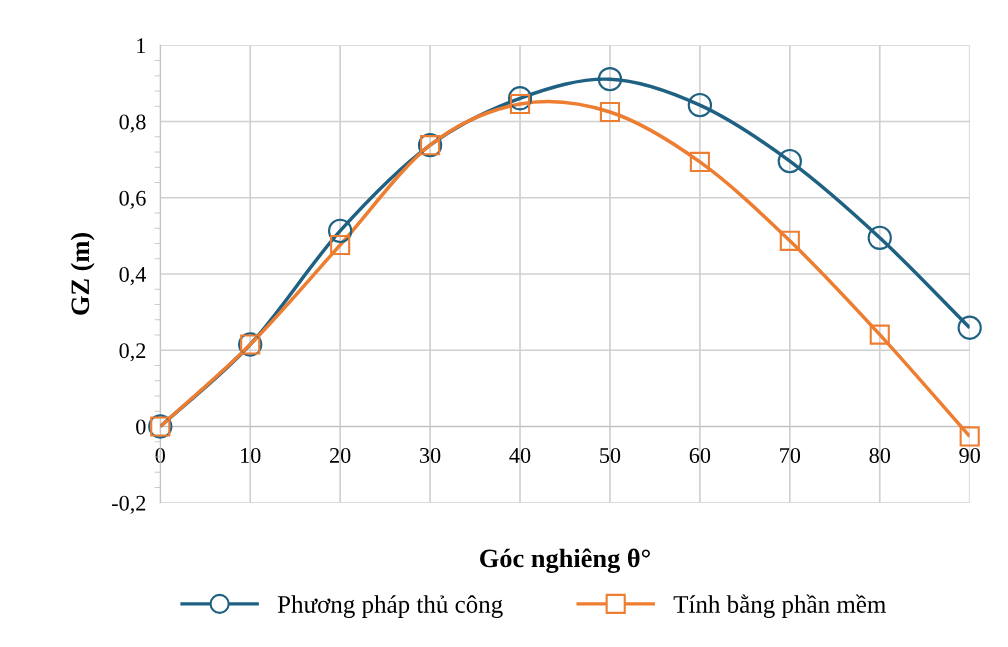  I want to click on x-tick-label: 60, so click(700, 455).